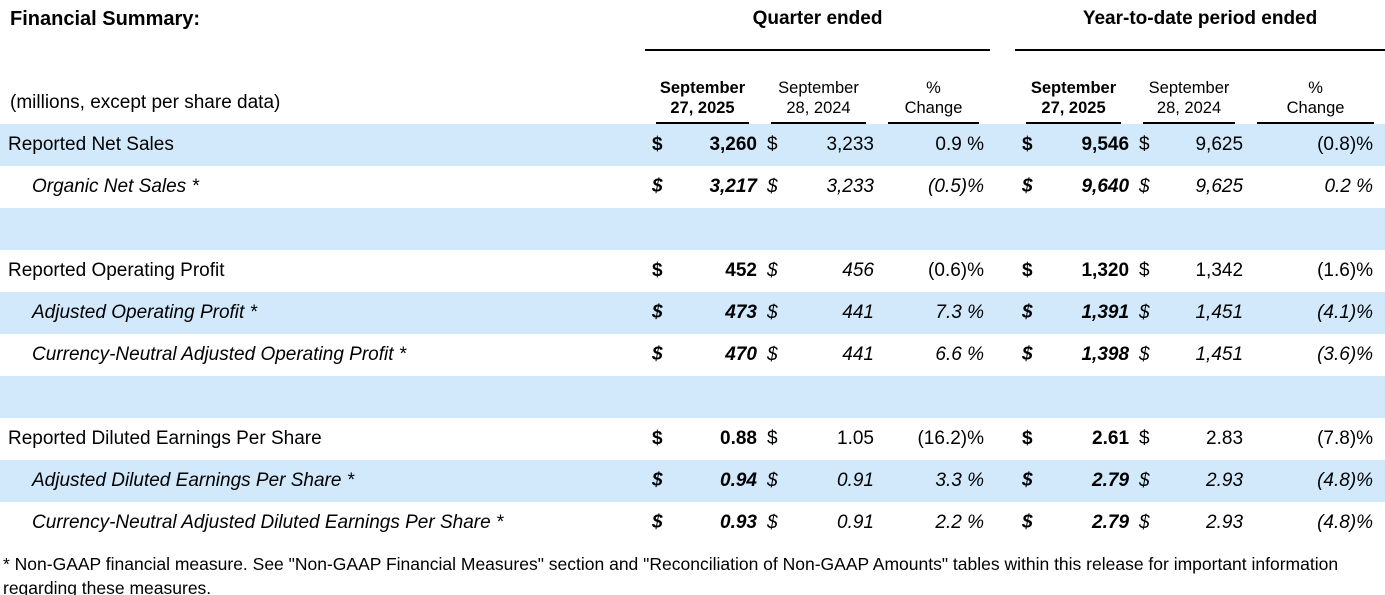 The image size is (1385, 595). What do you see at coordinates (1345, 144) in the screenshot?
I see `ytd-pct-change-cell: (0.8)%` at bounding box center [1345, 144].